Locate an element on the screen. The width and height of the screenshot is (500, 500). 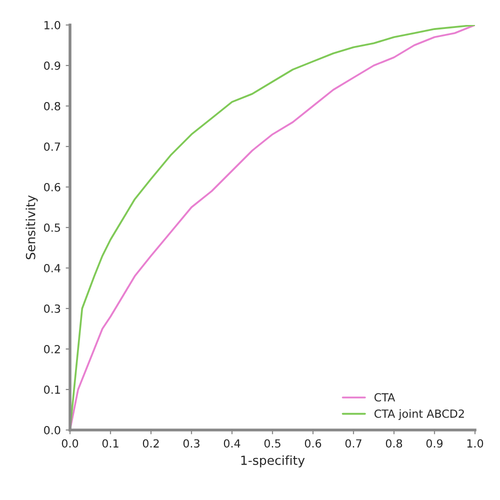
x-tick-label: 0.9 is located at coordinates (434, 443).